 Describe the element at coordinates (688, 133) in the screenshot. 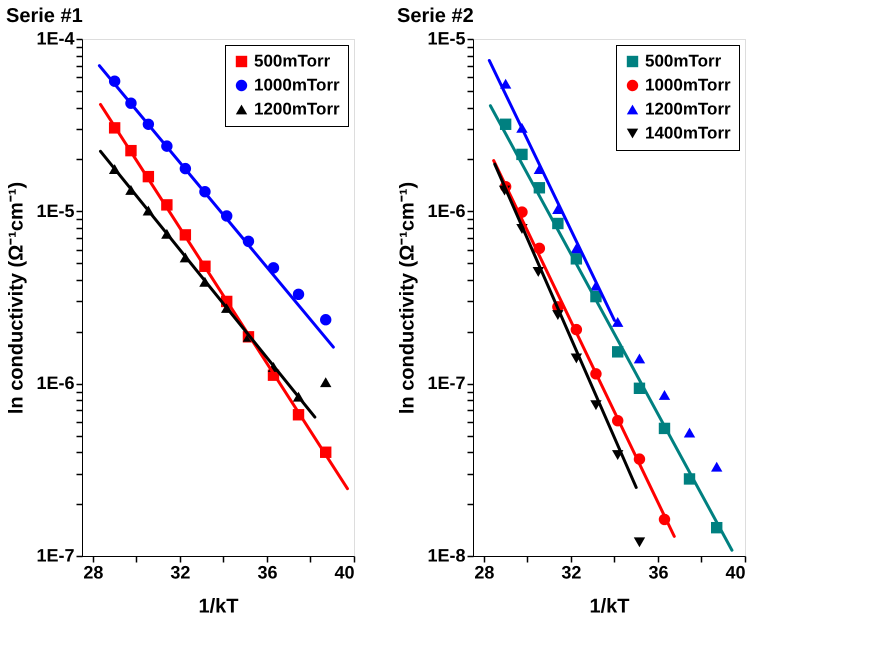

I see `legend-label: 1400mTorr` at that location.